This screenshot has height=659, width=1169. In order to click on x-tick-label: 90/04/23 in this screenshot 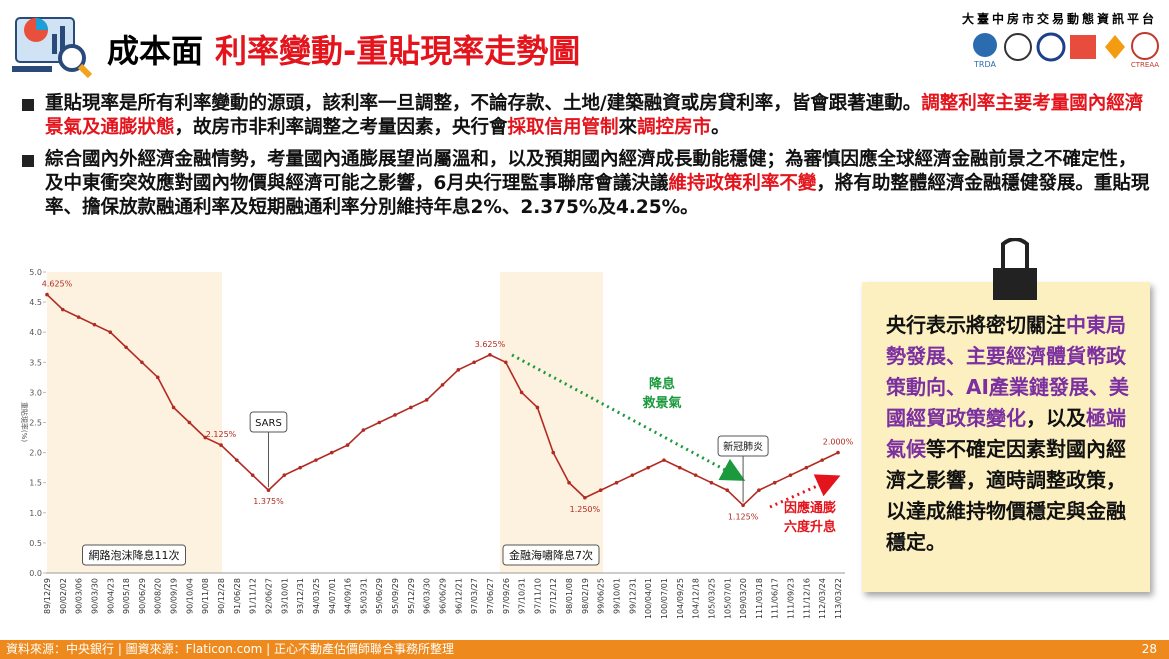, I will do `click(110, 596)`.